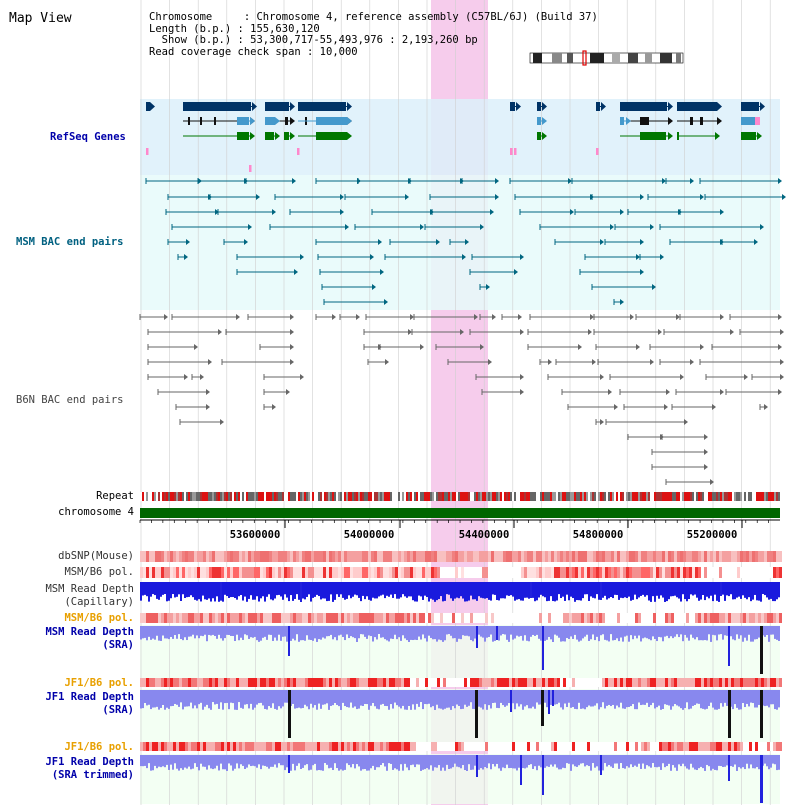 The height and width of the screenshot is (805, 800). I want to click on refseq-gene-features, so click(455, 137).